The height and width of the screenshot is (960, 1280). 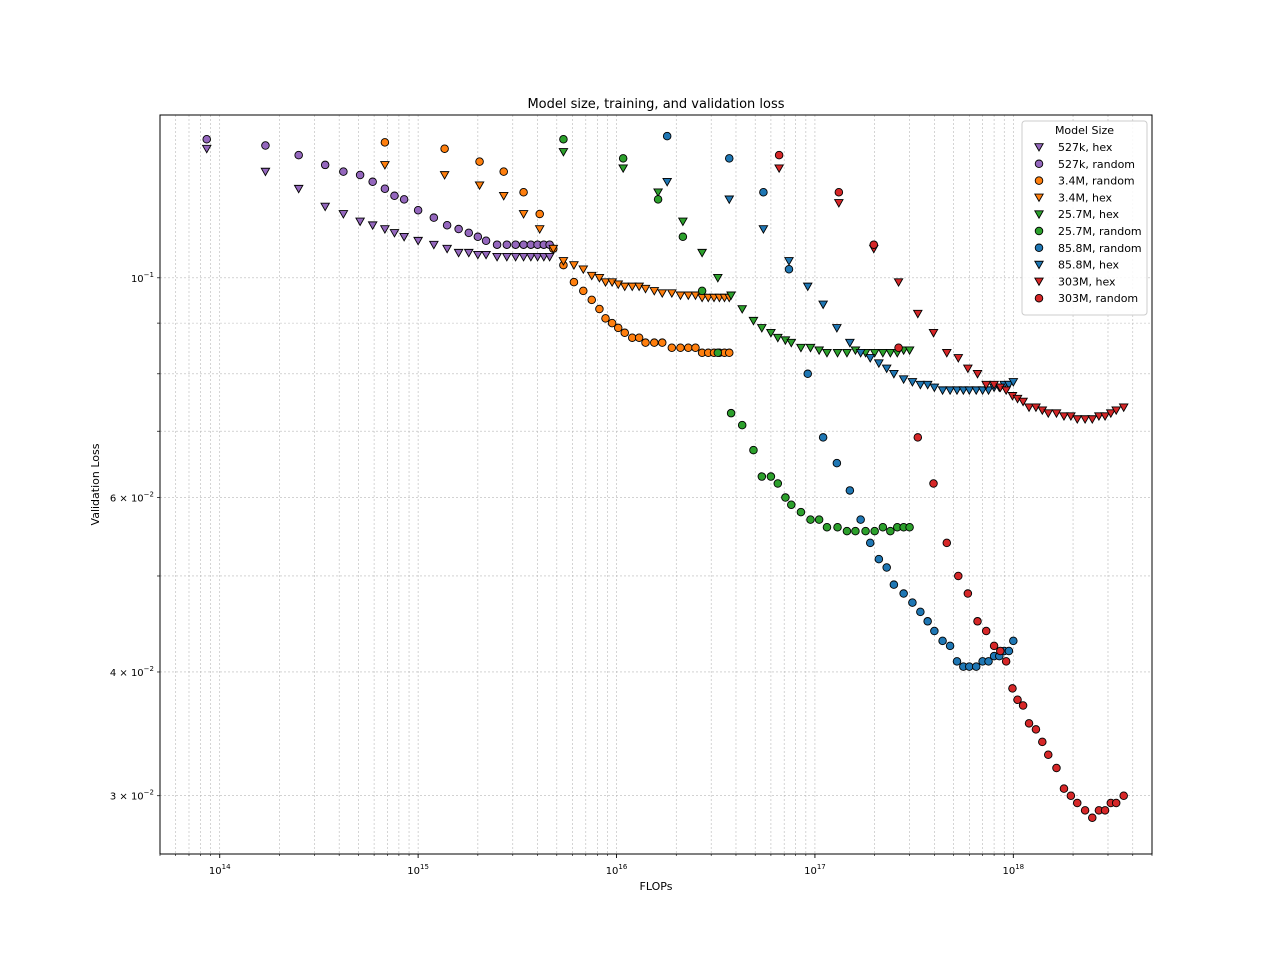 What do you see at coordinates (149, 669) in the screenshot?
I see `y-tick-exponent: −2` at bounding box center [149, 669].